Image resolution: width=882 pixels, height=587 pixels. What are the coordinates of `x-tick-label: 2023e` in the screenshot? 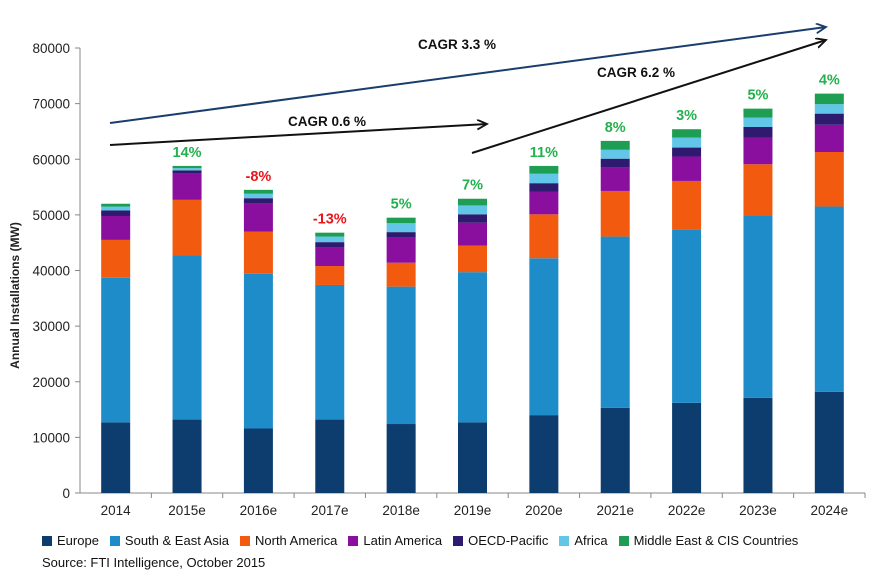 It's located at (758, 510).